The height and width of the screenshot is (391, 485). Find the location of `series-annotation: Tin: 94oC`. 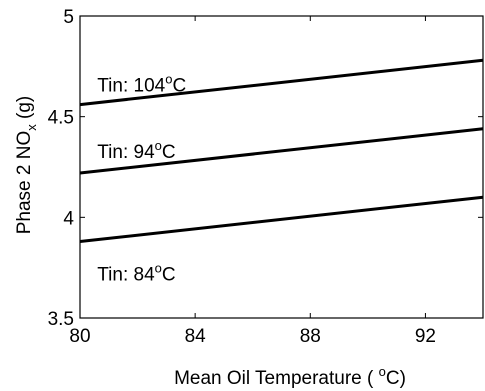

series-annotation: Tin: 94oC is located at coordinates (136, 150).